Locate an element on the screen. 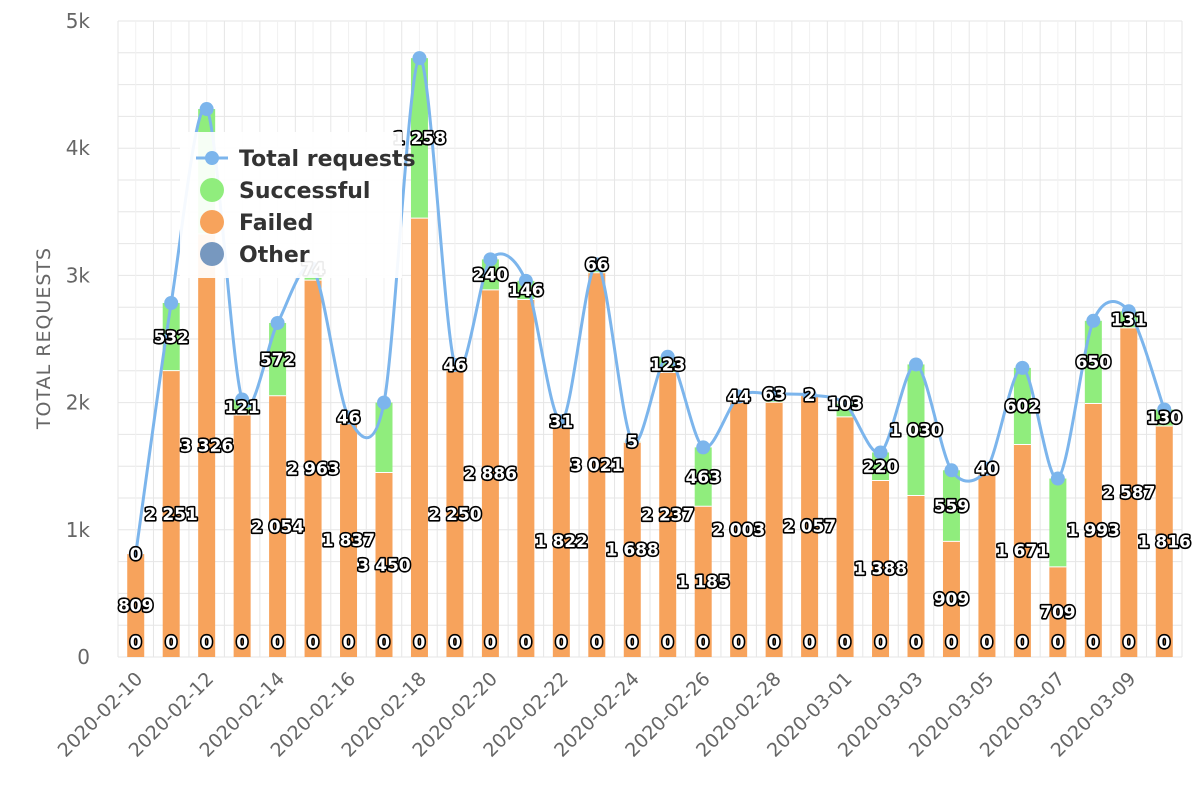 Image resolution: width=1200 pixels, height=800 pixels. data-label-failed: 1 688 is located at coordinates (632, 551).